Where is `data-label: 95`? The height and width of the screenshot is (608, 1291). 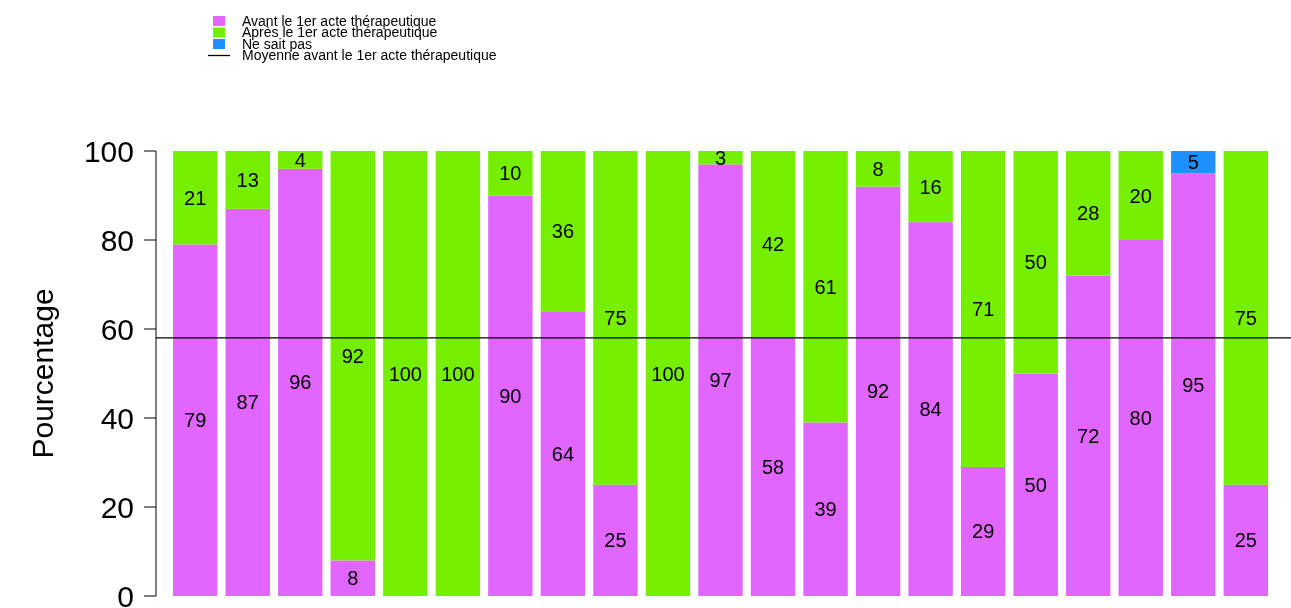
data-label: 95 is located at coordinates (1193, 384).